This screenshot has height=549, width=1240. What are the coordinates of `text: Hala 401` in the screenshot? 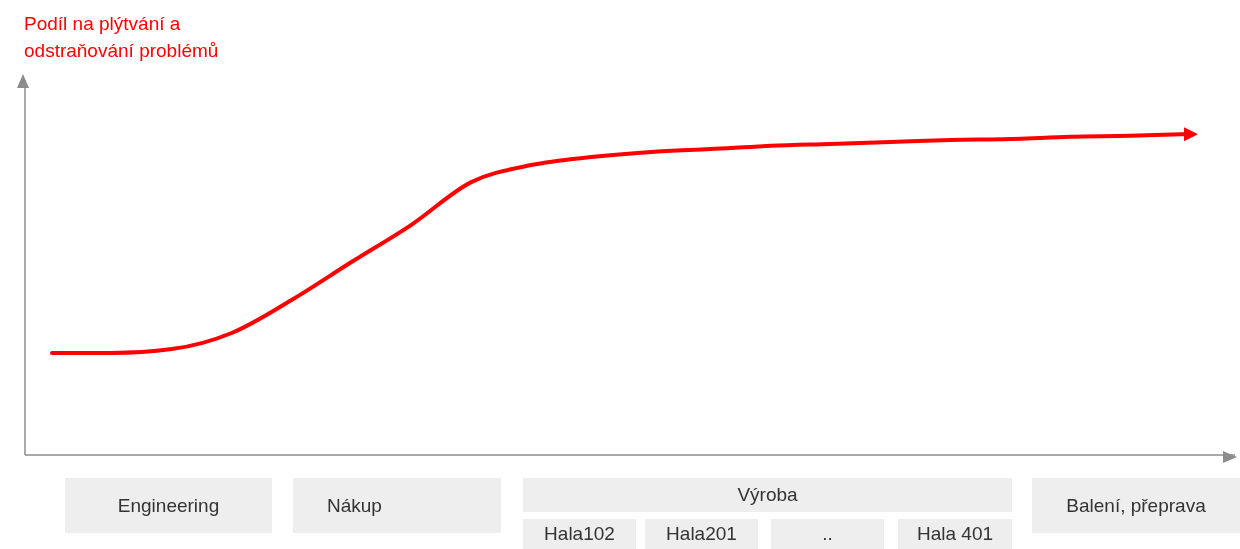 It's located at (955, 534).